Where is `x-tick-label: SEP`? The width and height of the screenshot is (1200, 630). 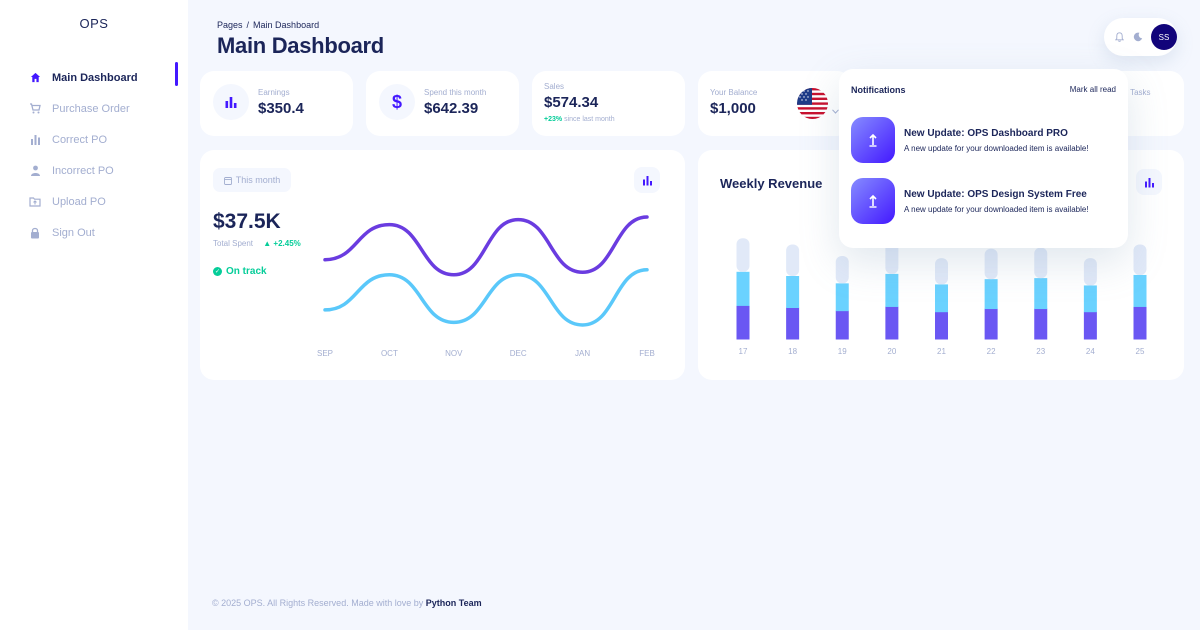
x-tick-label: SEP is located at coordinates (325, 353).